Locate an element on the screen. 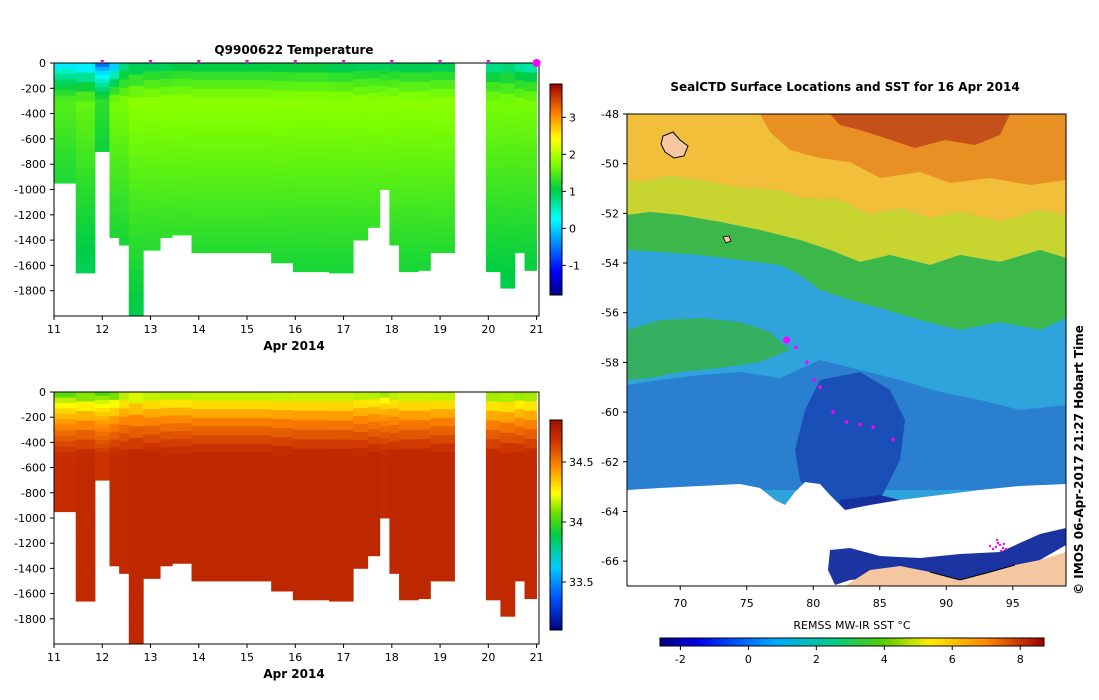 The width and height of the screenshot is (1099, 700). x-tick-label: 20 is located at coordinates (488, 329).